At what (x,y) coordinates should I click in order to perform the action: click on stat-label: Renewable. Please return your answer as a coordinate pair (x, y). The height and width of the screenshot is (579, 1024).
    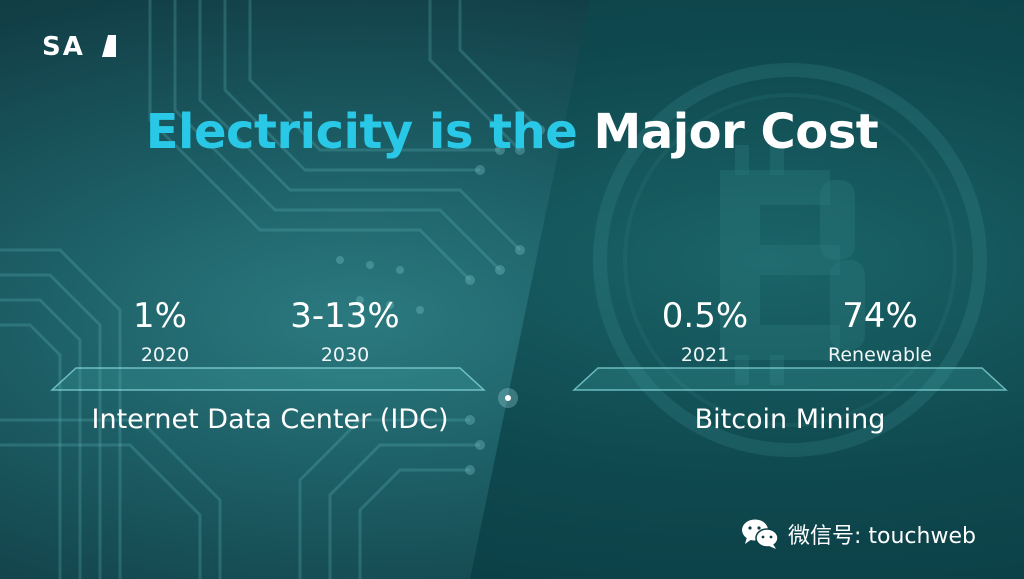
    Looking at the image, I should click on (880, 355).